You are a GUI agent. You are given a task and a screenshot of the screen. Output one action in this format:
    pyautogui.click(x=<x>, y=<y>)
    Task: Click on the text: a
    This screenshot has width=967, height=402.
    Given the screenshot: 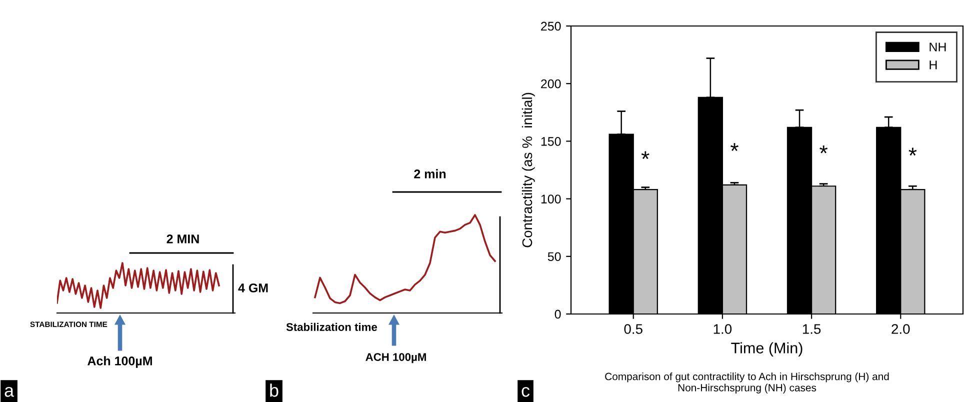 What is the action you would take?
    pyautogui.click(x=9, y=391)
    